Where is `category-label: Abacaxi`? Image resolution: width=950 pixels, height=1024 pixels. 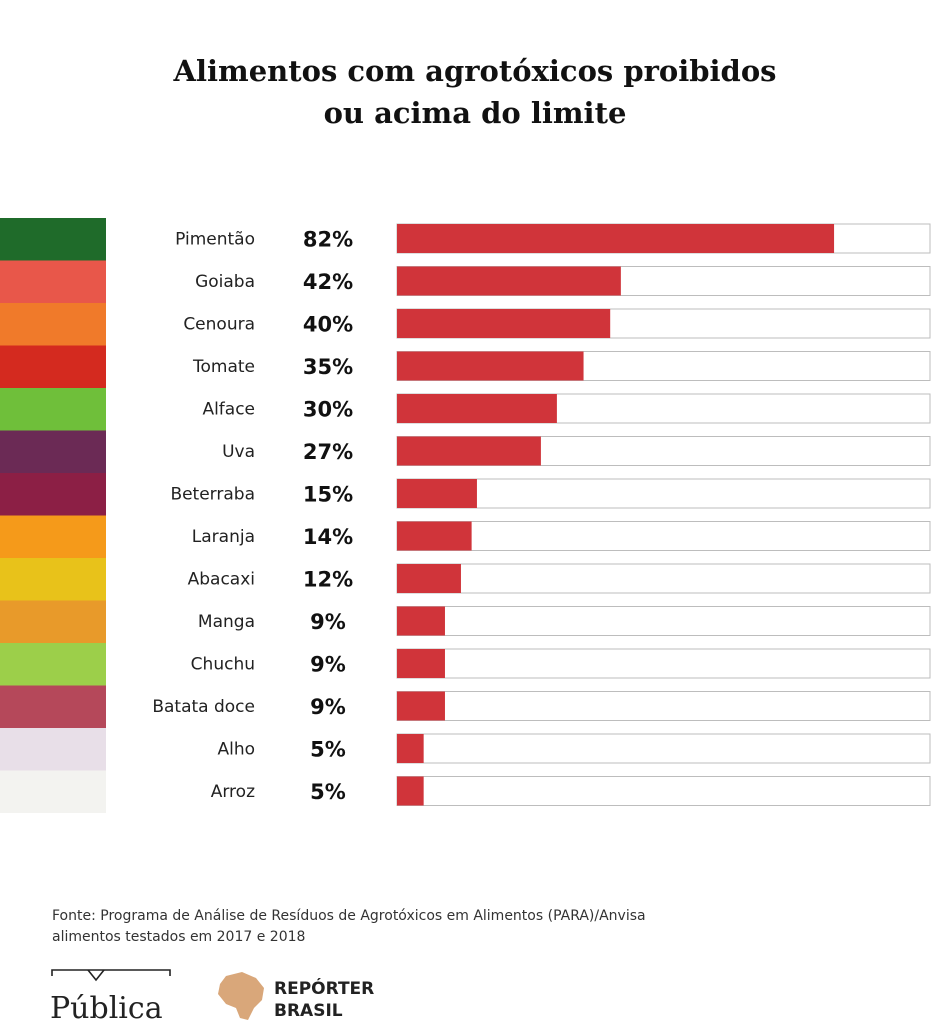
category-label: Abacaxi is located at coordinates (221, 580).